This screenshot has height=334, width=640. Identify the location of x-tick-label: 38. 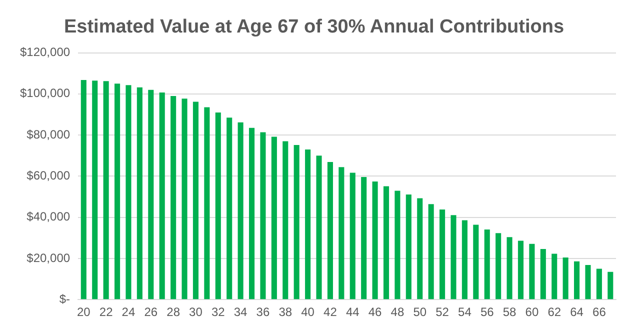
(285, 312).